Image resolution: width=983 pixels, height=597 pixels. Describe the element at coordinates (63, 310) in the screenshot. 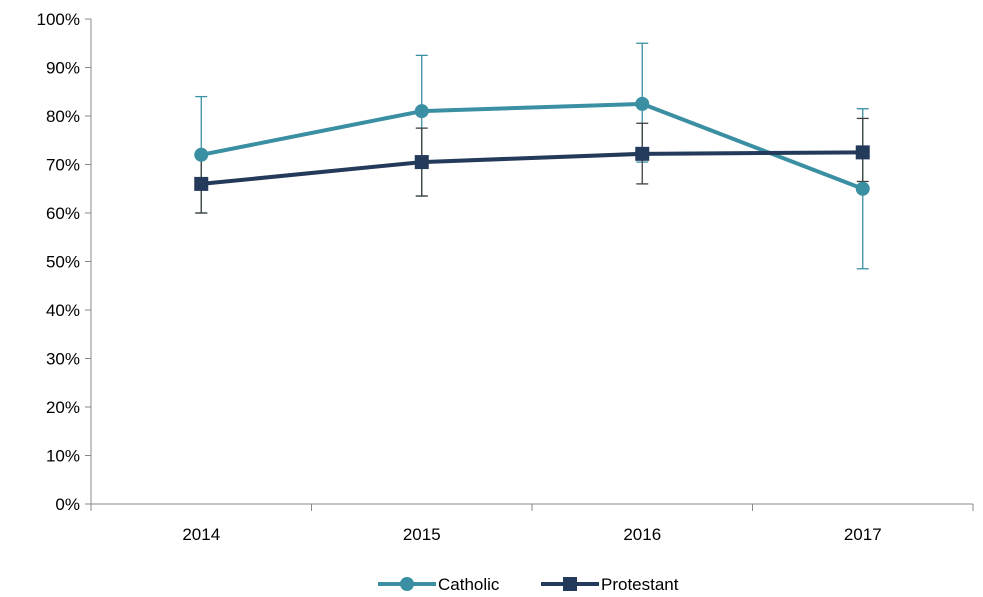

I see `y-tick-label: 40%` at that location.